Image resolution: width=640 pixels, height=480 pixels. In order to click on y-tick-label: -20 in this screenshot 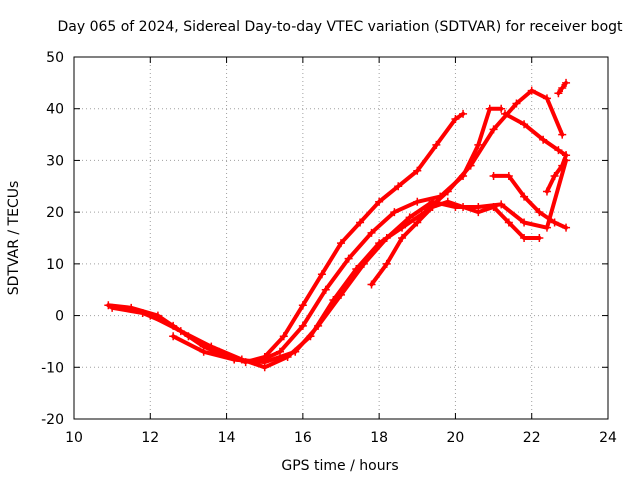, I will do `click(52, 420)`.